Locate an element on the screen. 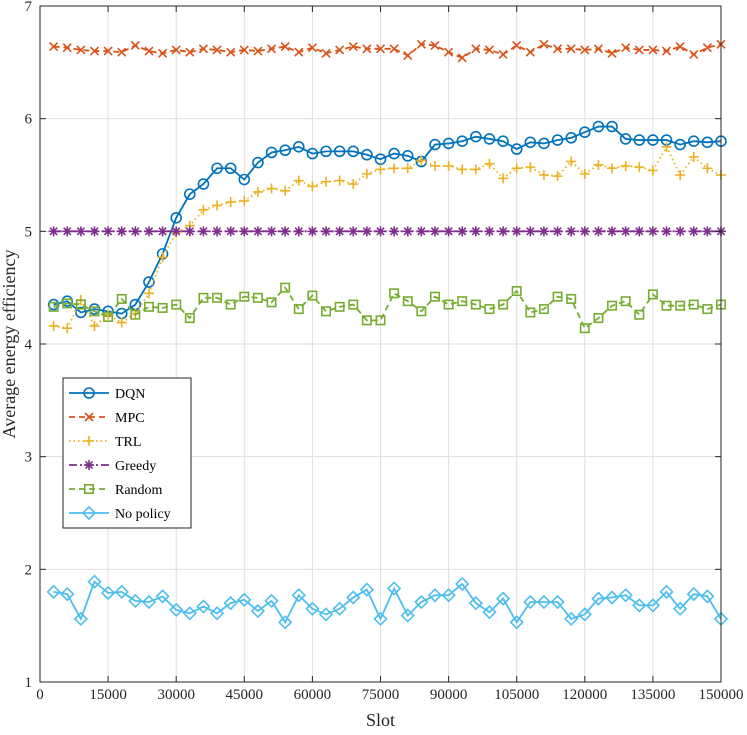 This screenshot has height=735, width=747. legend-marker-trl is located at coordinates (89, 441).